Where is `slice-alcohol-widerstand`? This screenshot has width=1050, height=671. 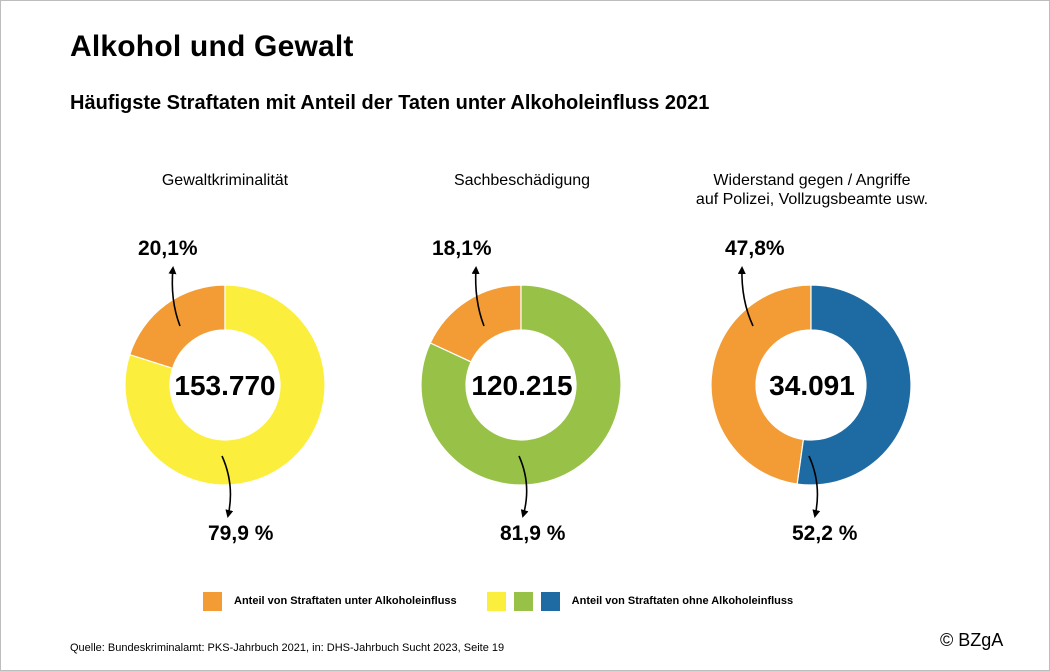 slice-alcohol-widerstand is located at coordinates (761, 384).